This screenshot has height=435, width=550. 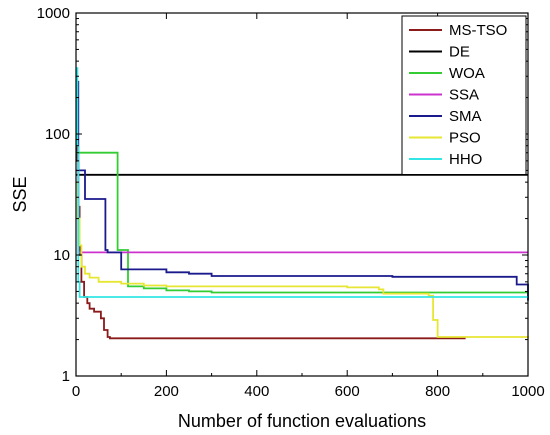 What do you see at coordinates (256, 391) in the screenshot?
I see `x-tick-label: 400` at bounding box center [256, 391].